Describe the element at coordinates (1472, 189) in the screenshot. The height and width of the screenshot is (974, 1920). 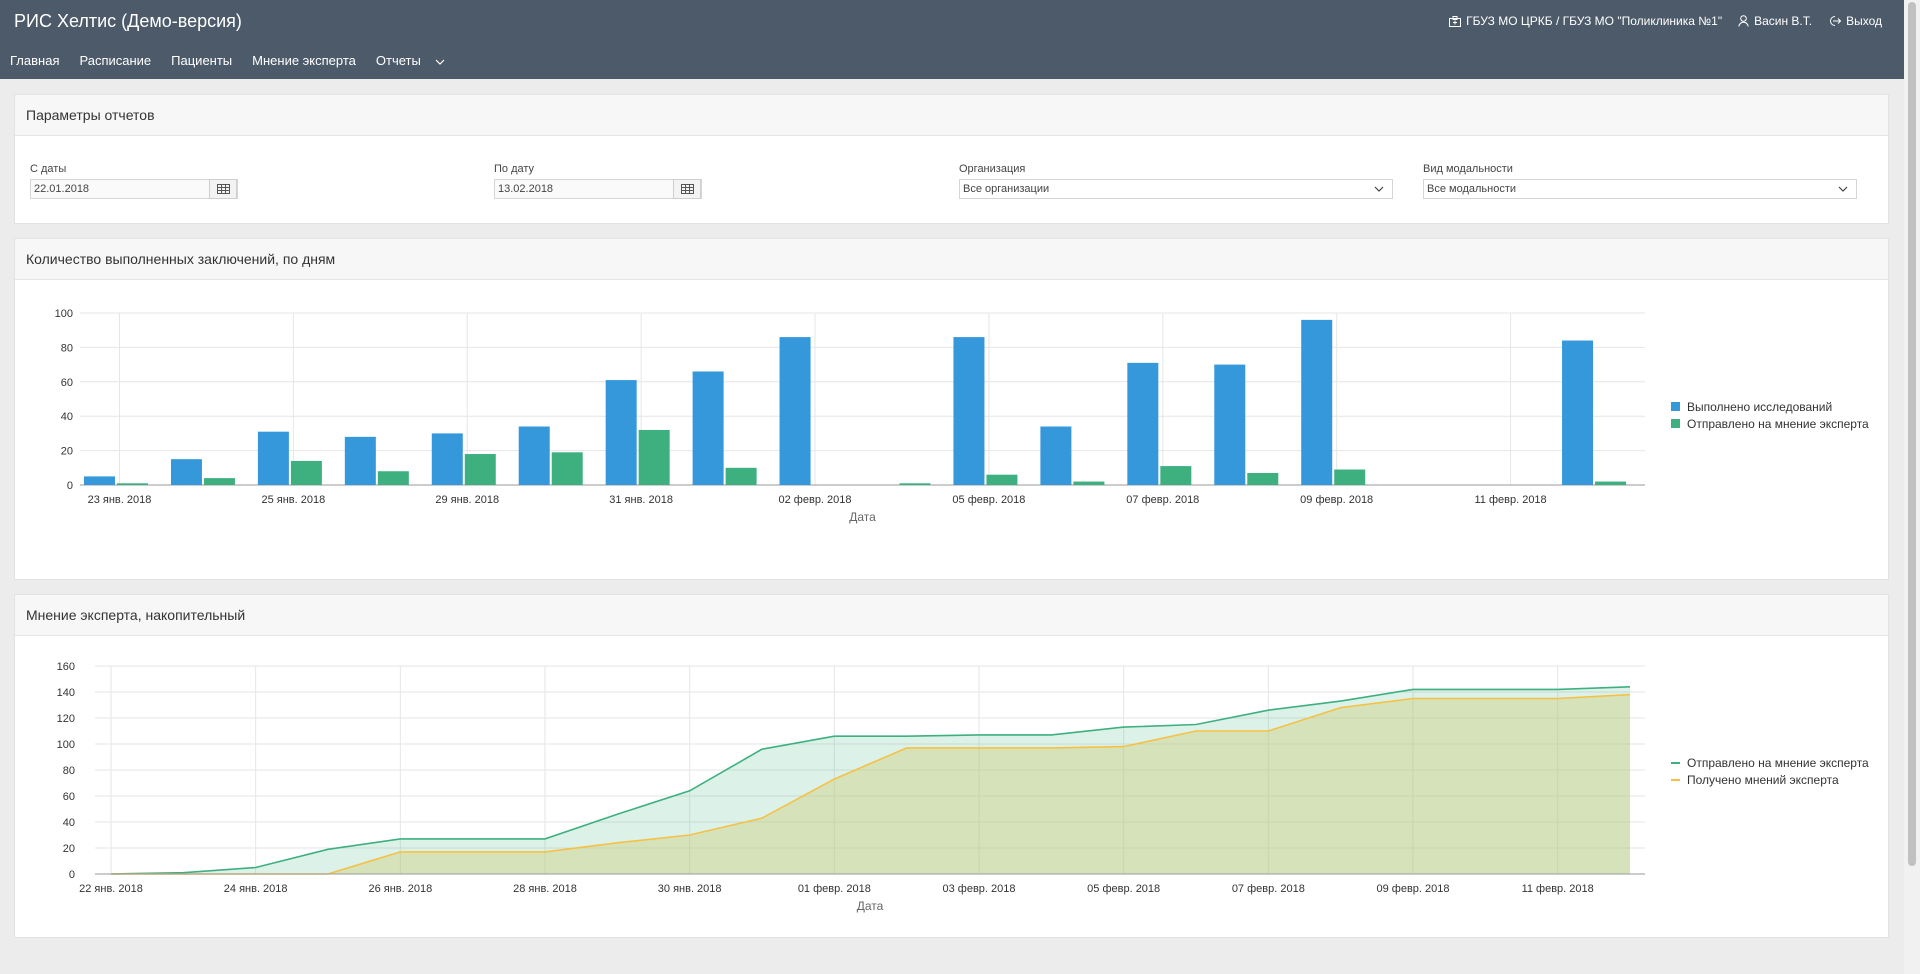
I see `modality-value: Все модальности` at that location.